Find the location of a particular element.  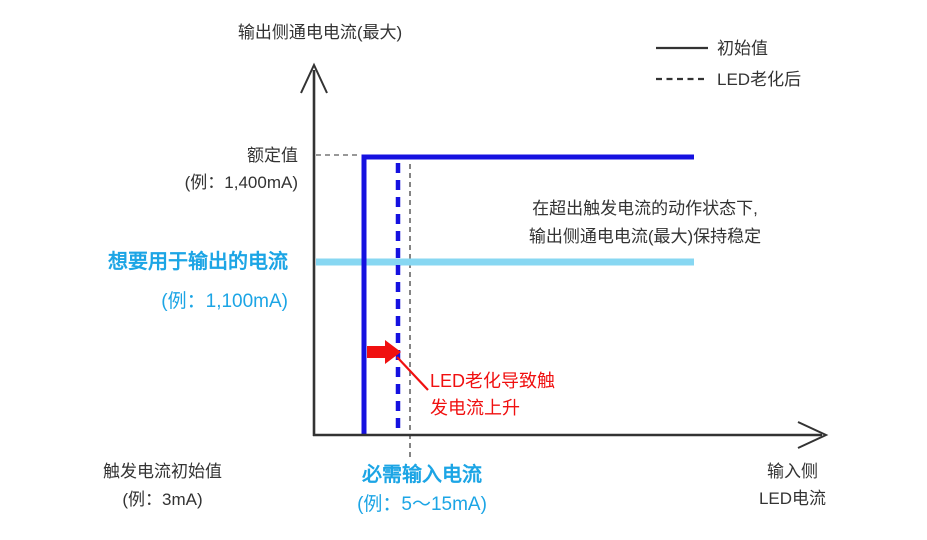

aging-note: LED老化导致触 发电流上升 is located at coordinates (492, 395).